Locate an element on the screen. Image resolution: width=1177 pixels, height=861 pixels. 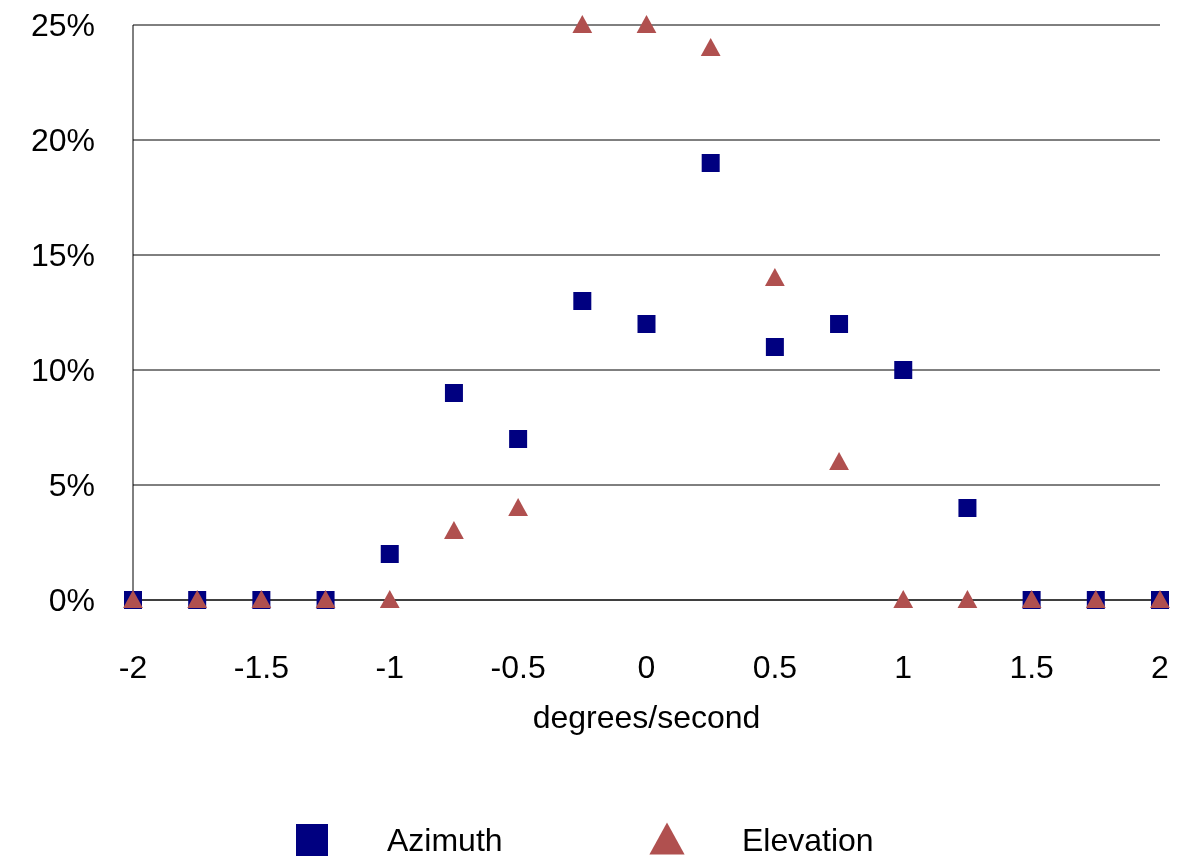
x-tick-label: 2 is located at coordinates (1160, 667).